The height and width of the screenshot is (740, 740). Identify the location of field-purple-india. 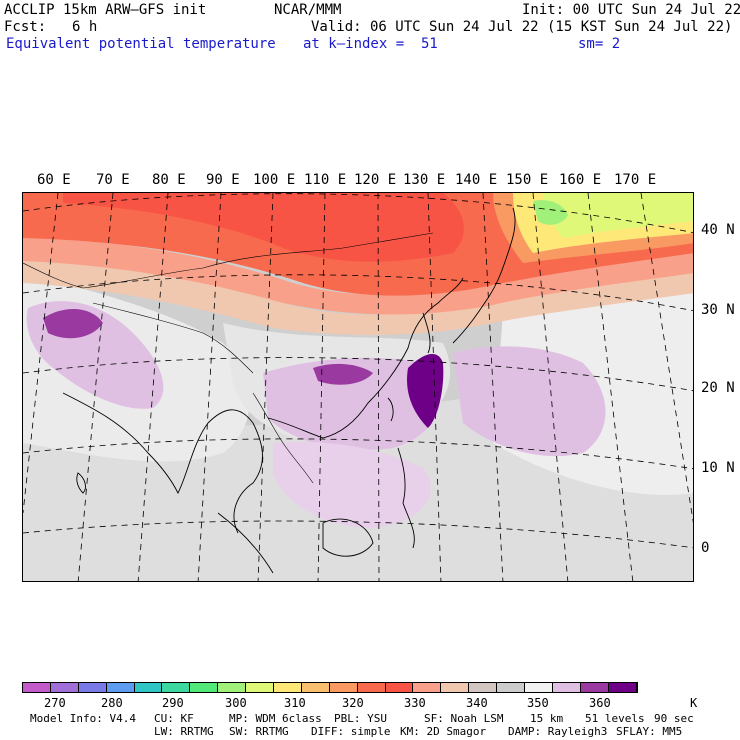
(73, 323).